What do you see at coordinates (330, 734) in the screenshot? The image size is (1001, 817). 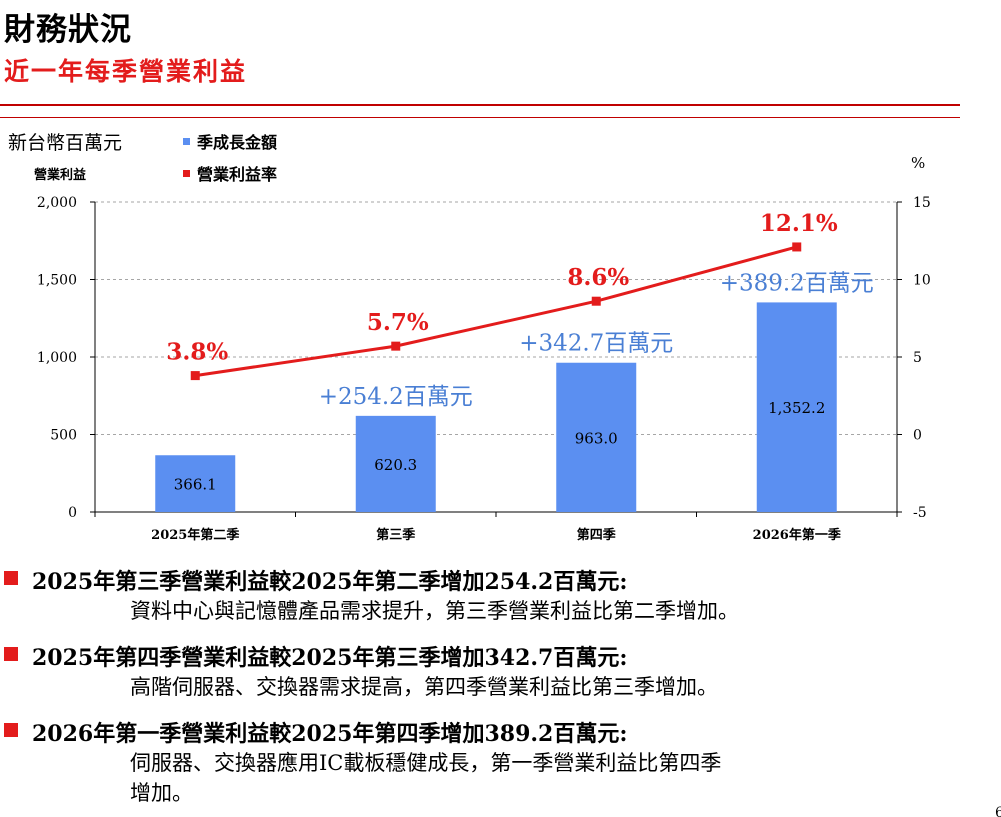 I see `bullet-heading: 2026年第一季營業利益較2025年第四季增加389.2百萬元:` at bounding box center [330, 734].